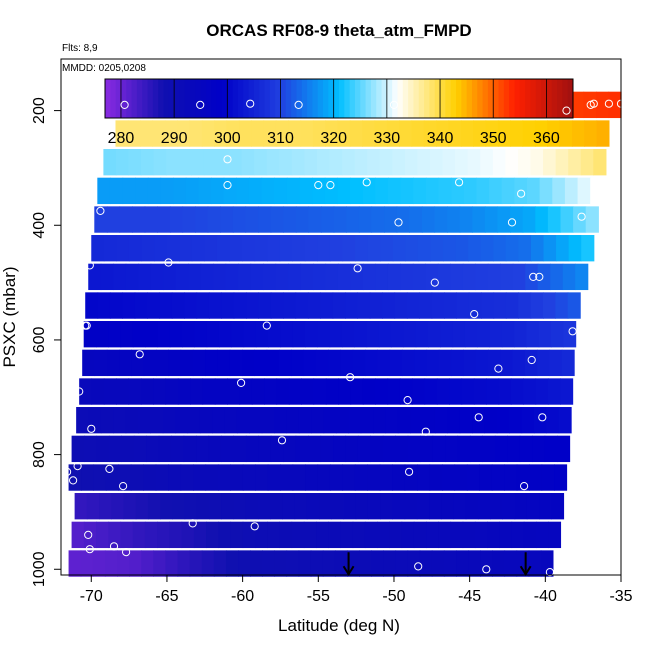  I want to click on x-tick-label: -45, so click(469, 596).